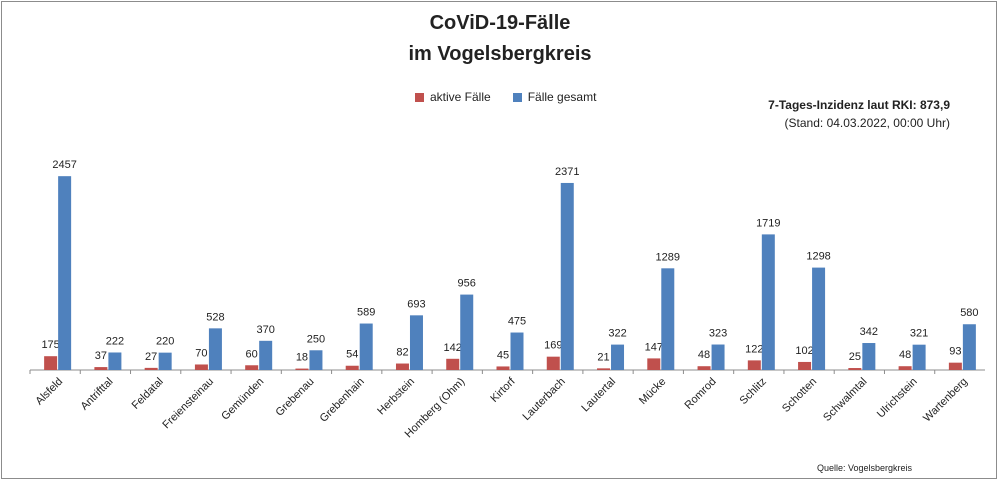 The image size is (1000, 482). I want to click on data-label-gesamt-13: 323, so click(718, 334).